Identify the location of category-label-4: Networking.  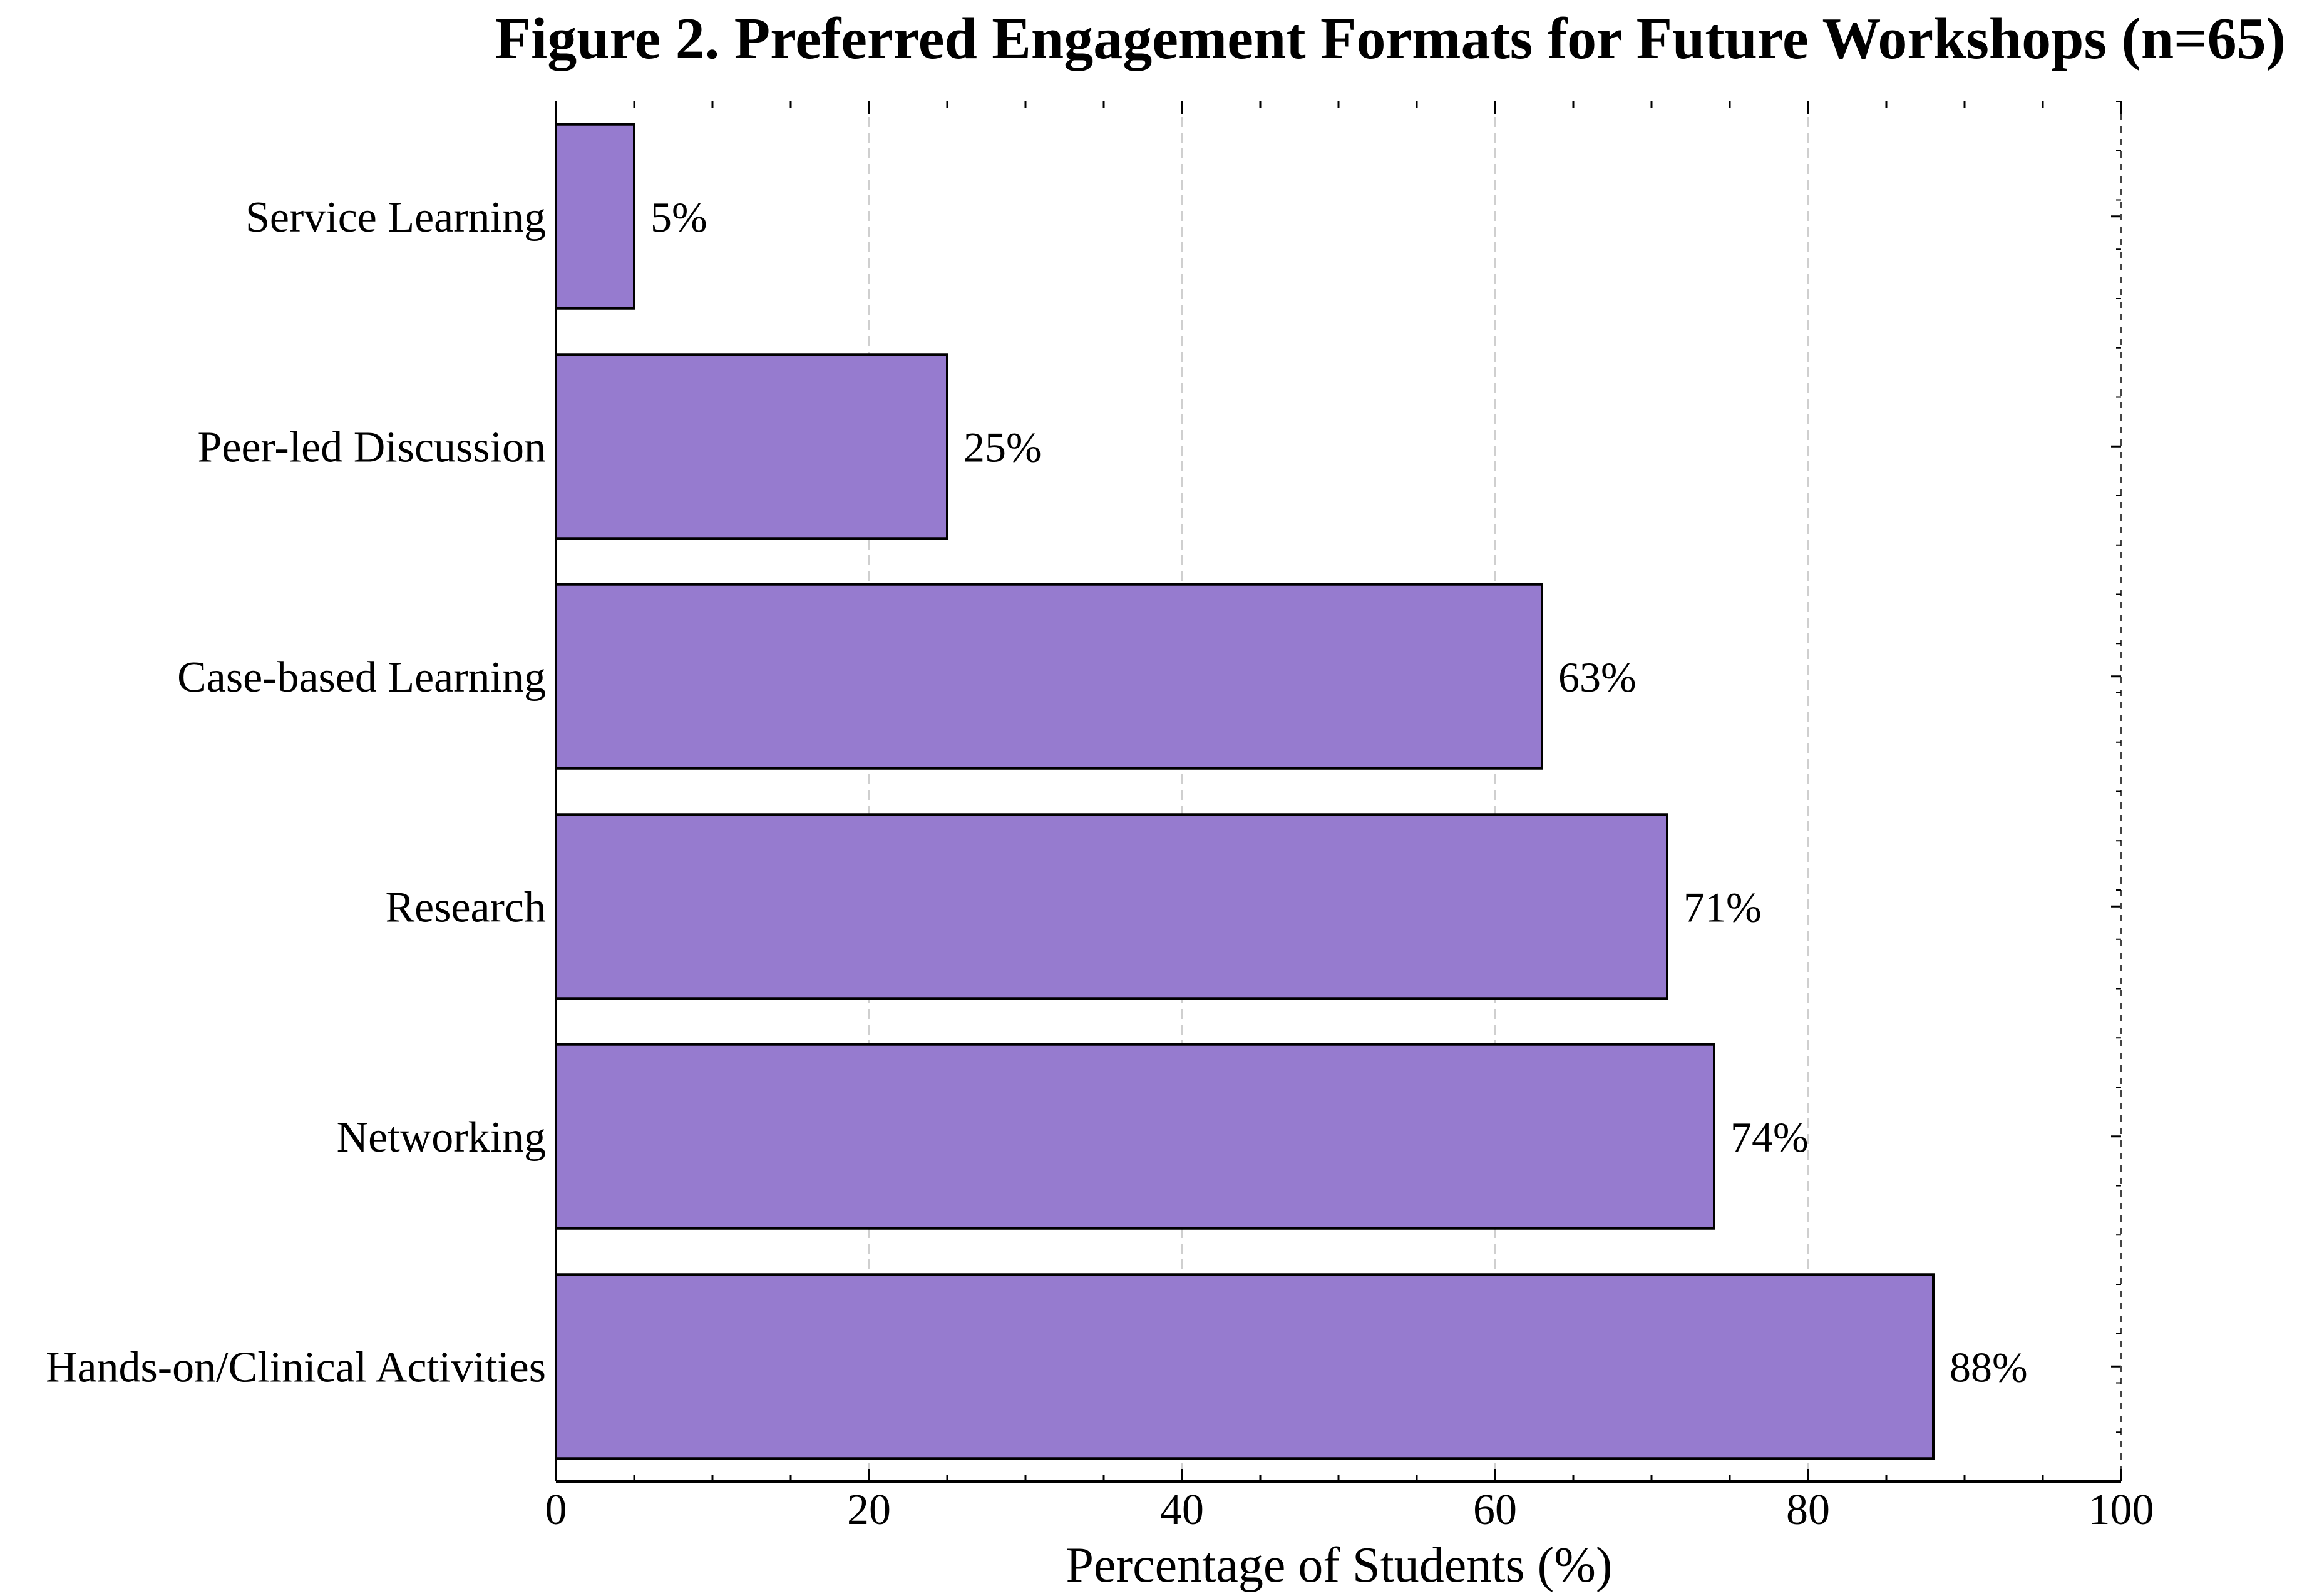
(441, 1137).